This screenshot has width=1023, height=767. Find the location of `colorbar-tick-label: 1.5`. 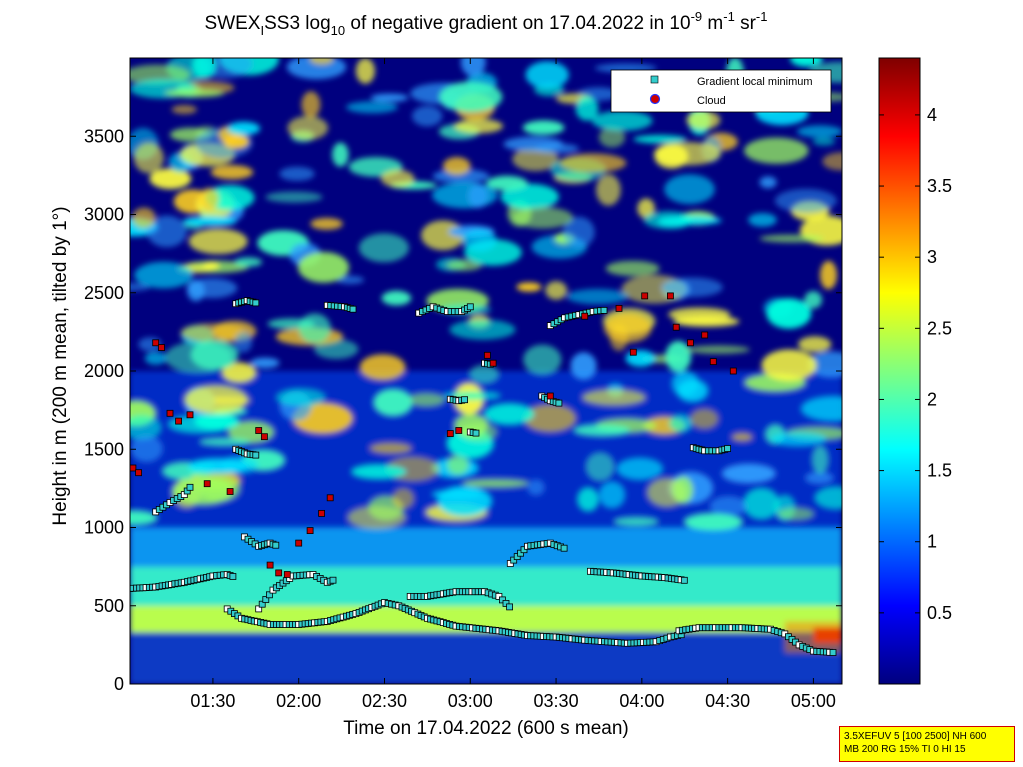

colorbar-tick-label: 1.5 is located at coordinates (939, 471).